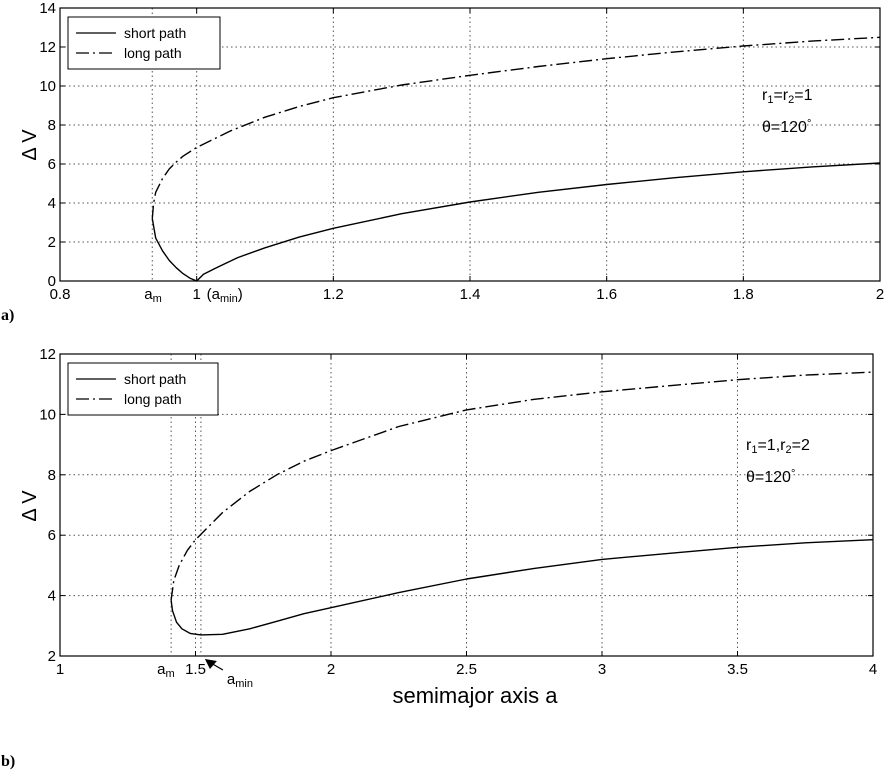  What do you see at coordinates (606, 294) in the screenshot?
I see `panel-a-x-tick-label: 1.6` at bounding box center [606, 294].